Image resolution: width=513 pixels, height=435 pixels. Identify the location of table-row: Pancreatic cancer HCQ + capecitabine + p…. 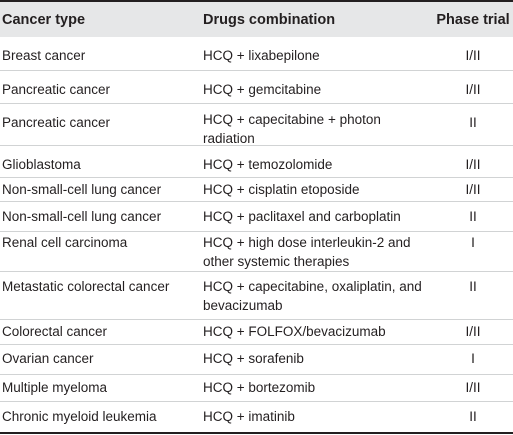
(256, 125).